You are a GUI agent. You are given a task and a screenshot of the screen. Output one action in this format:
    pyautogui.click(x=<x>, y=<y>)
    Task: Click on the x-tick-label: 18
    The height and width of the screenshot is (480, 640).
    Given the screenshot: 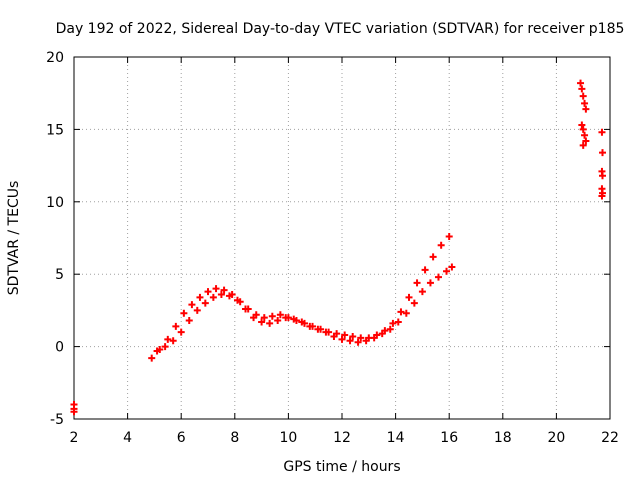 What is the action you would take?
    pyautogui.click(x=503, y=438)
    